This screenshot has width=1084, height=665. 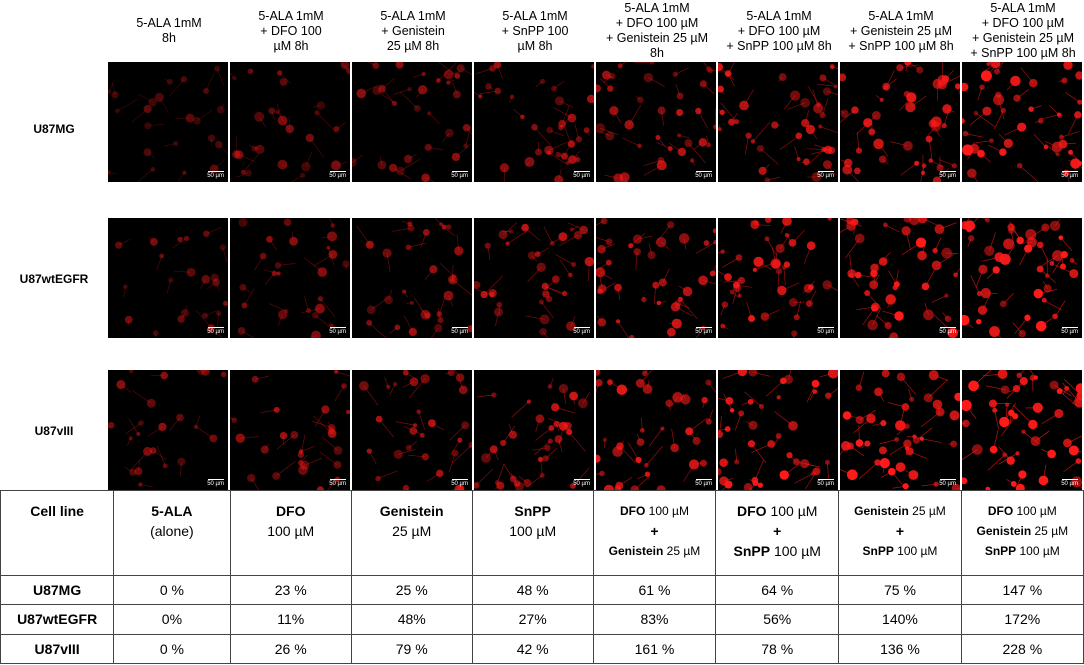 What do you see at coordinates (337, 484) in the screenshot?
I see `scale-bar-label: 50 µm` at bounding box center [337, 484].